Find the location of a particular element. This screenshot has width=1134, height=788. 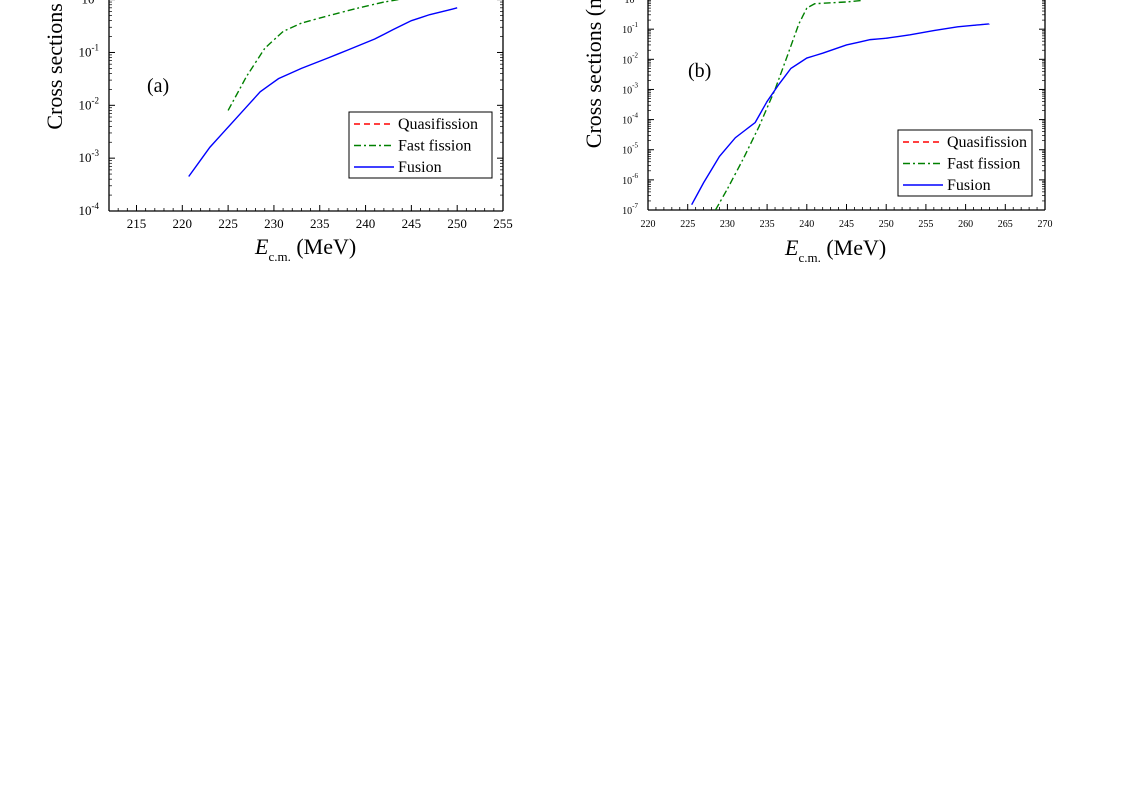

y-axis-title: Cross sections (m is located at coordinates (593, 74).